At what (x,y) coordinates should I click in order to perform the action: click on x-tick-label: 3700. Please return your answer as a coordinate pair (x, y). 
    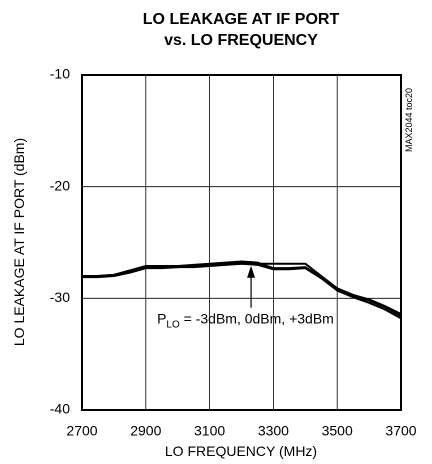
    Looking at the image, I should click on (400, 431).